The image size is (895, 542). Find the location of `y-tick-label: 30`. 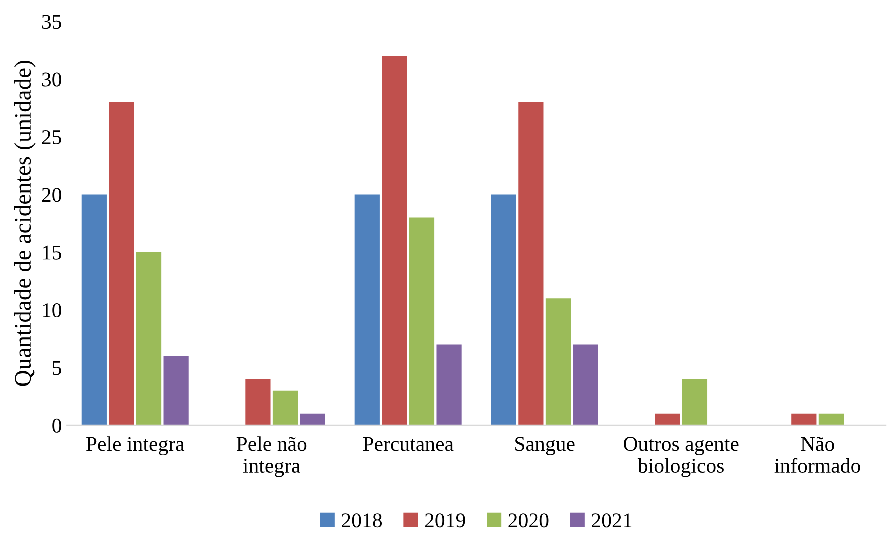

y-tick-label: 30 is located at coordinates (52, 79).